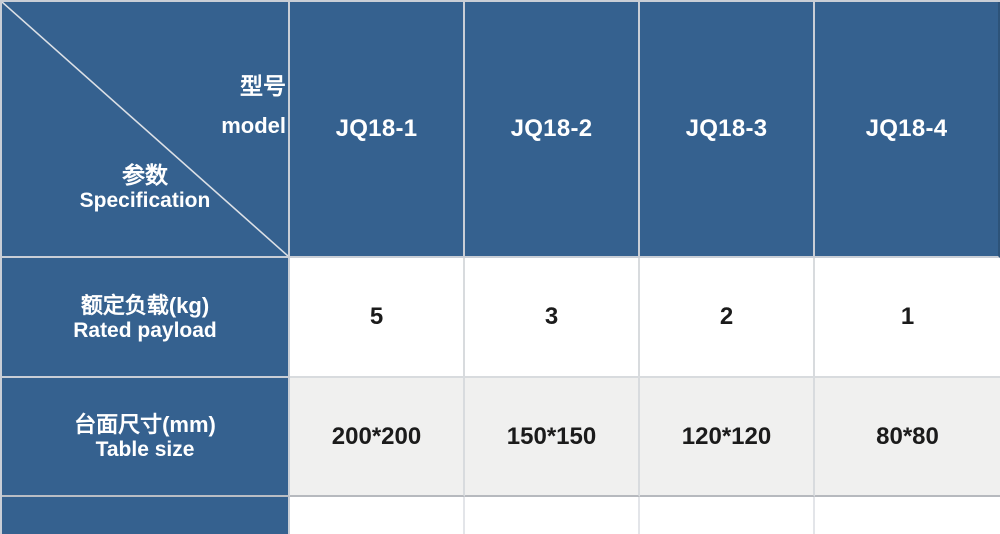 This screenshot has width=1000, height=534. I want to click on cell-table-size-jq18-2: 150*150, so click(552, 437).